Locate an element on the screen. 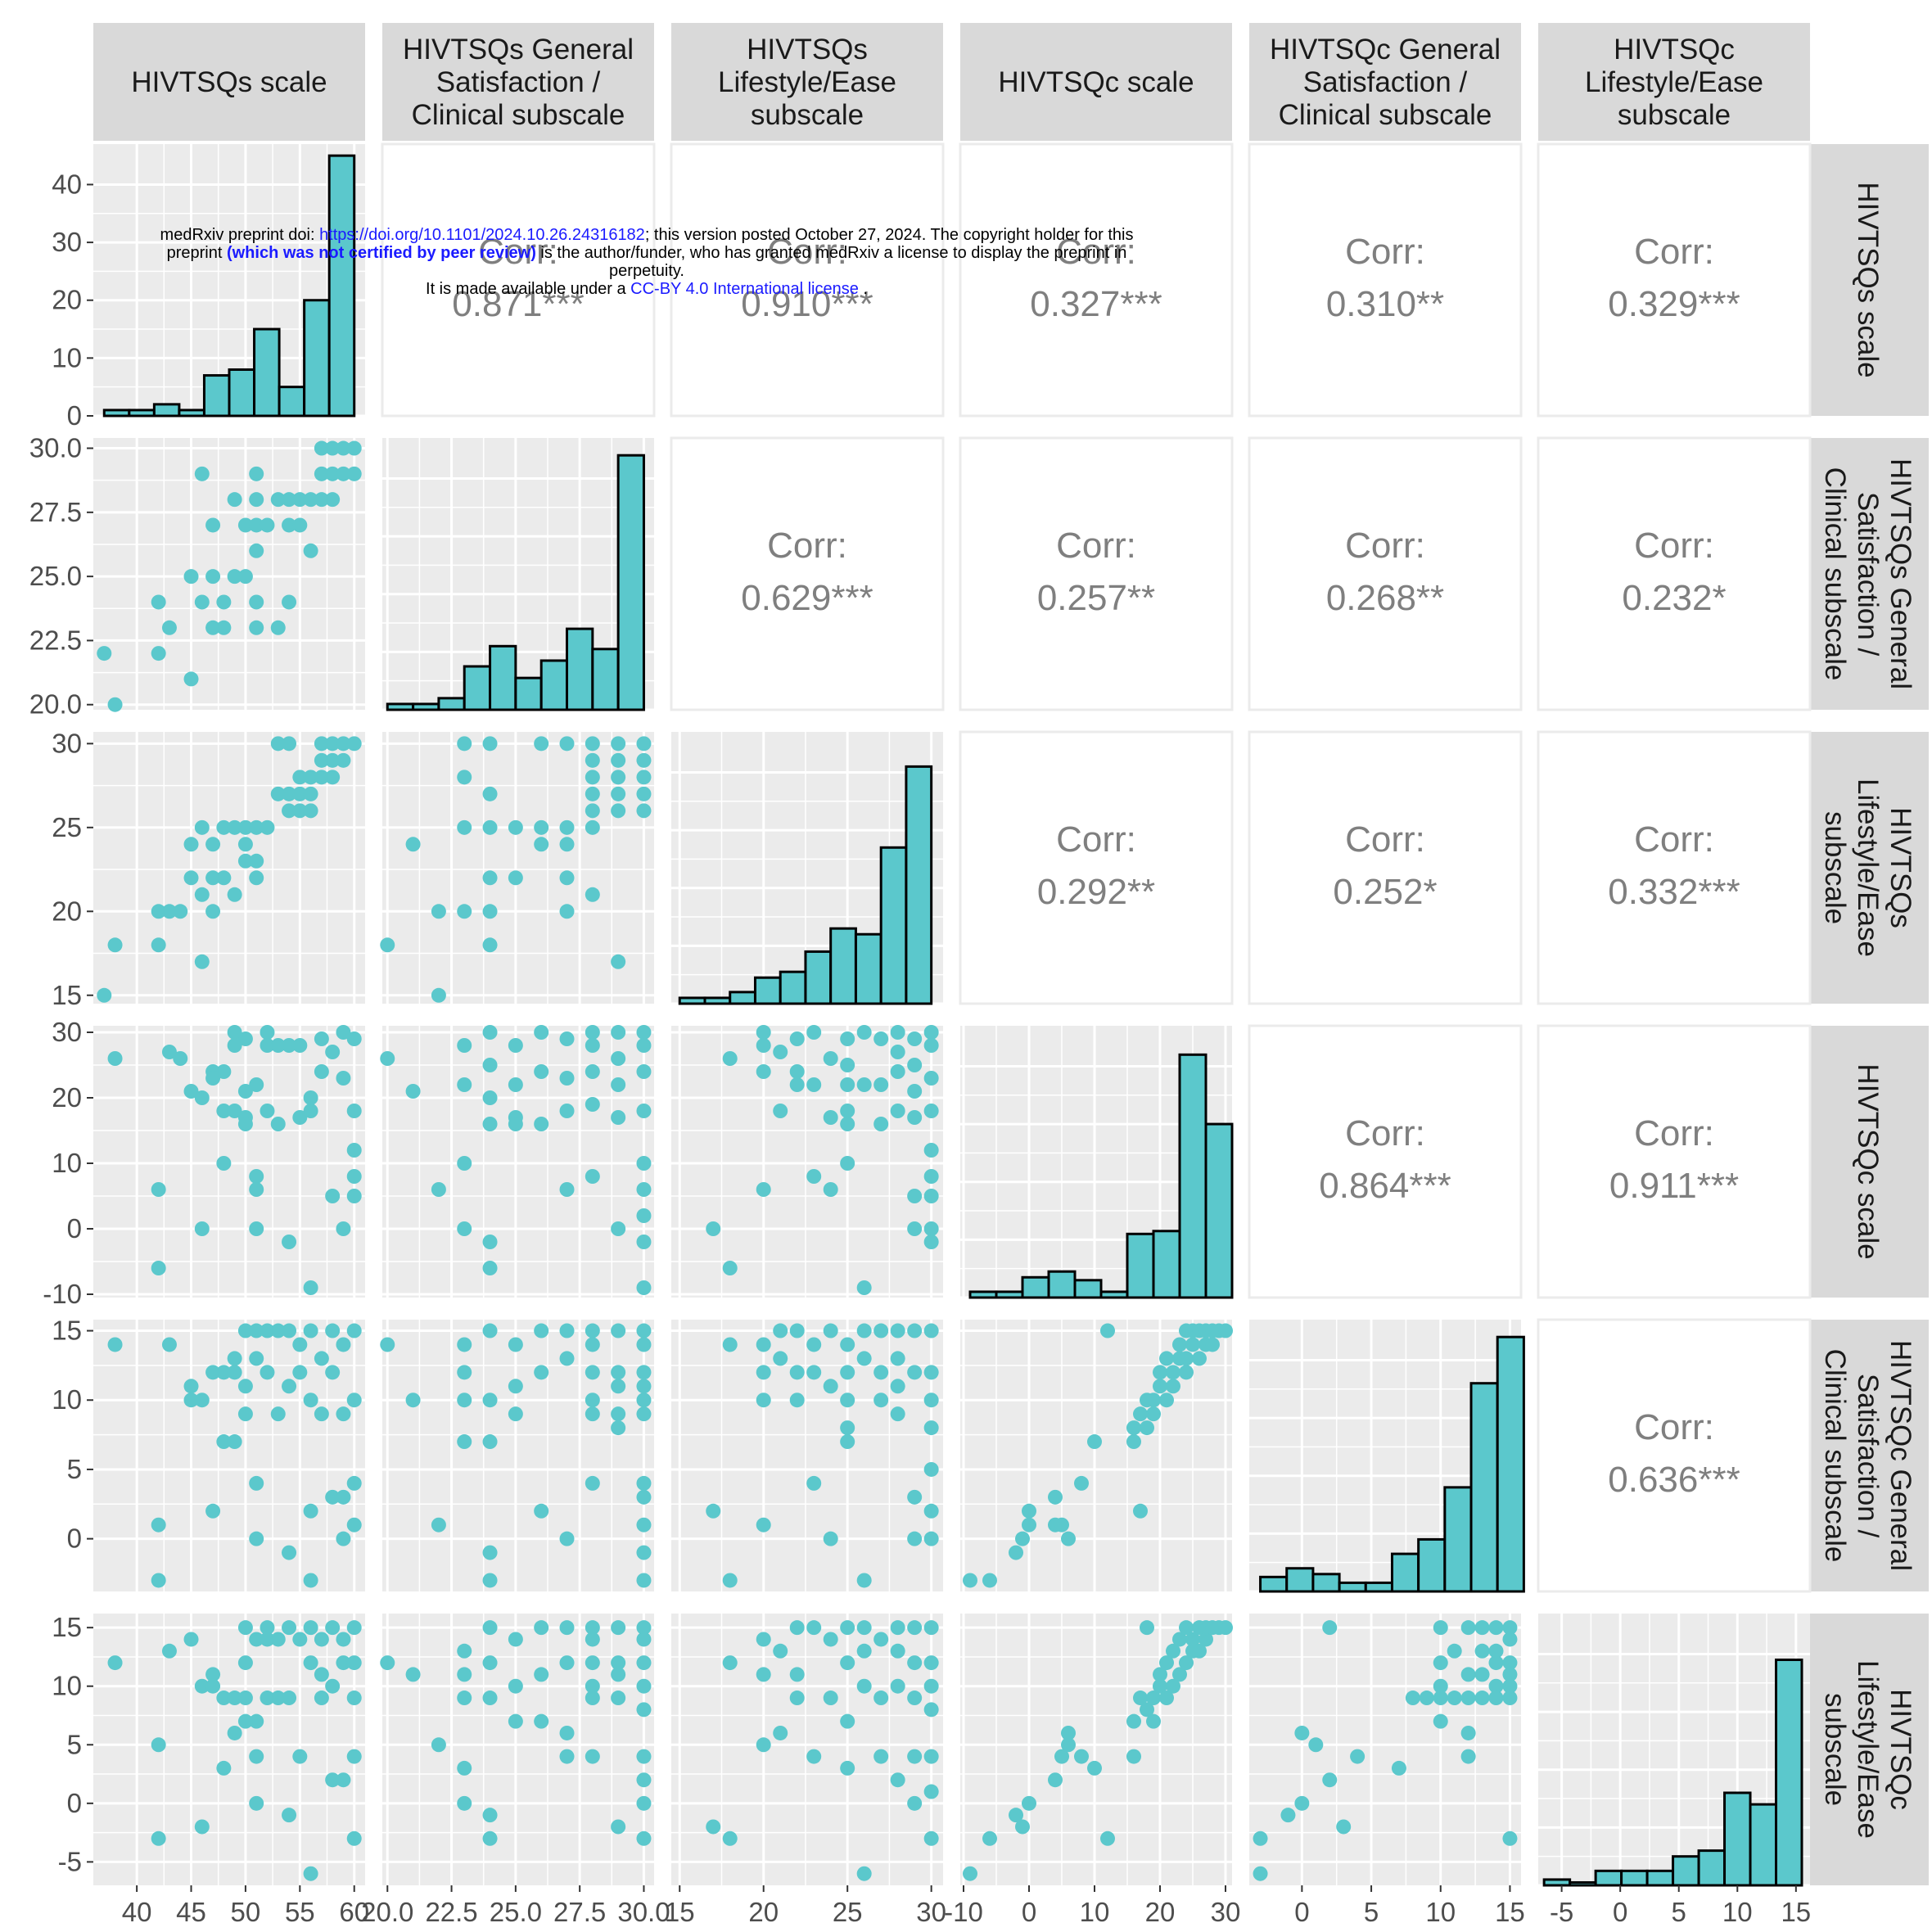 The image size is (1932, 1932). panel-r2-c4: Corr: 0.257** is located at coordinates (1096, 573).